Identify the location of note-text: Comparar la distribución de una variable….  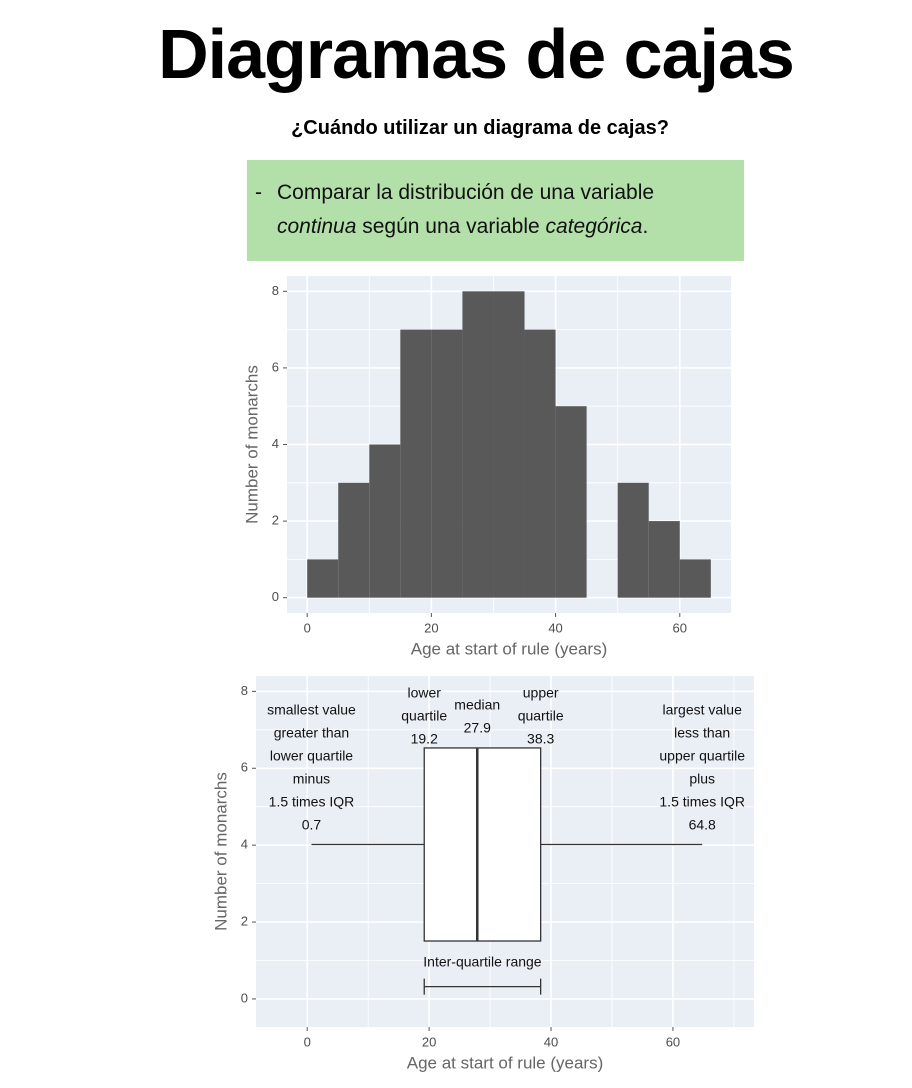
(468, 209).